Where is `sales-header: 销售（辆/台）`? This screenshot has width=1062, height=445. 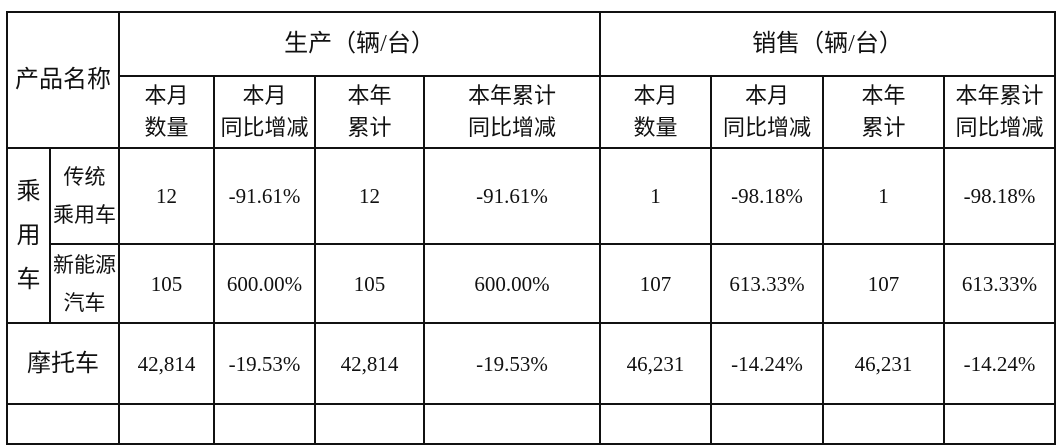
sales-header: 销售（辆/台） is located at coordinates (827, 44).